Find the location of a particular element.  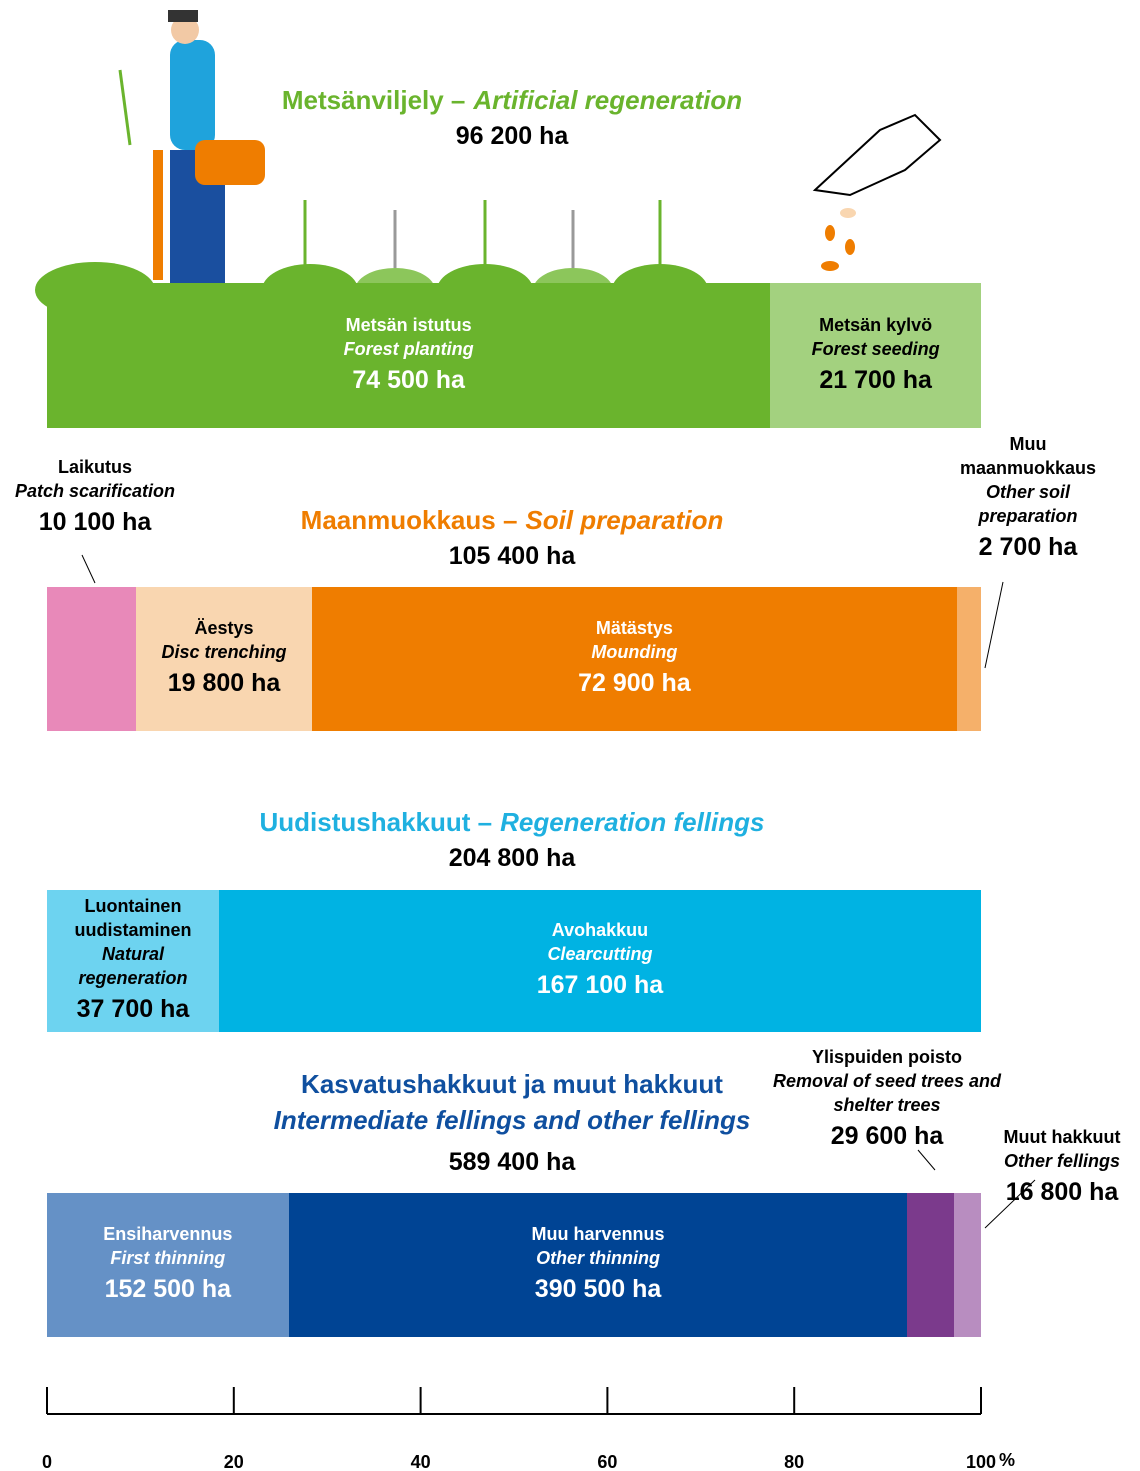

bar-title: Metsänviljely – Artificial regeneration is located at coordinates (512, 100).